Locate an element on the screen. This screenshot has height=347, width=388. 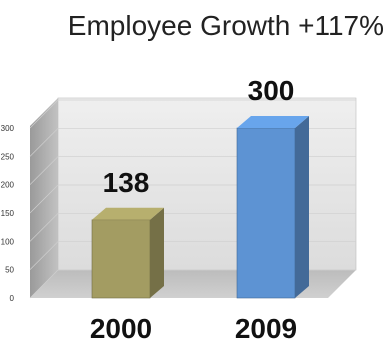
y-tick-label: 50 is located at coordinates (9, 270).